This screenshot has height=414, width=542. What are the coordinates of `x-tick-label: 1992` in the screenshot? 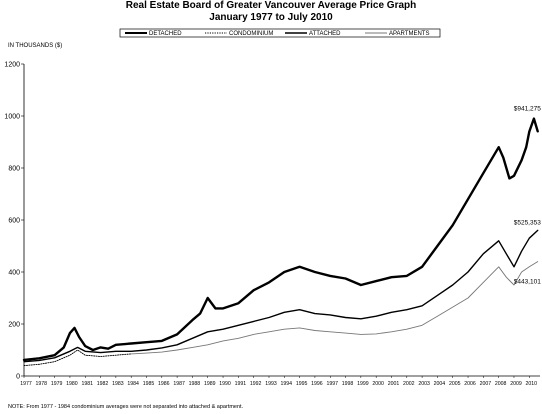 It's located at (256, 384).